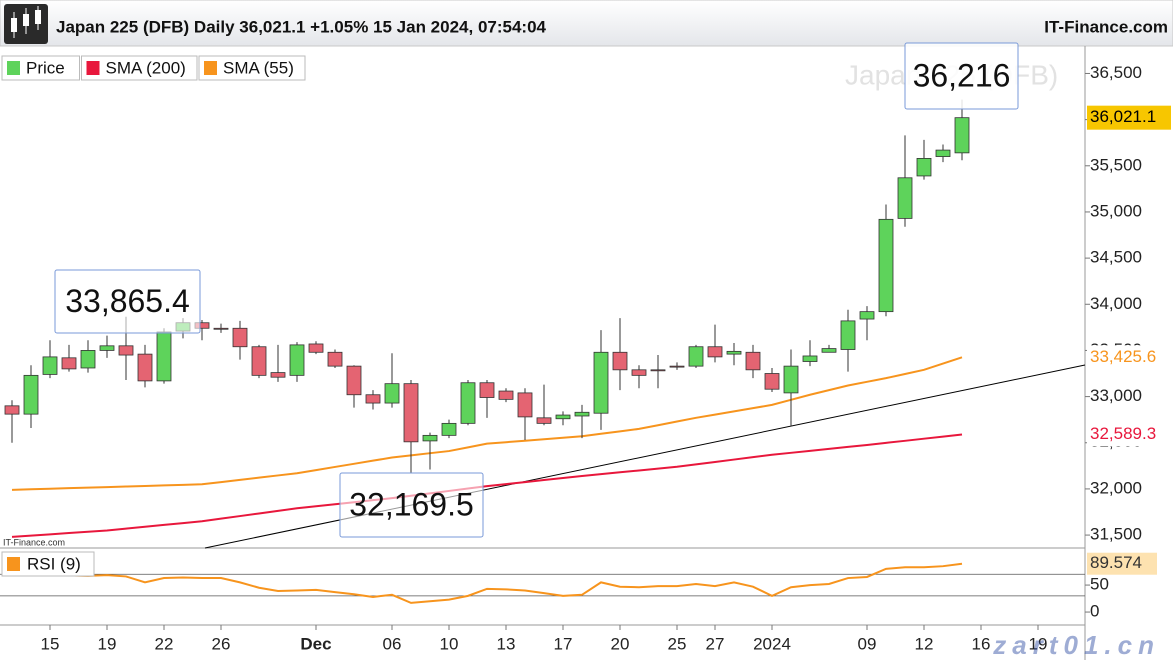  Describe the element at coordinates (677, 643) in the screenshot. I see `x-tick-label: 25` at that location.